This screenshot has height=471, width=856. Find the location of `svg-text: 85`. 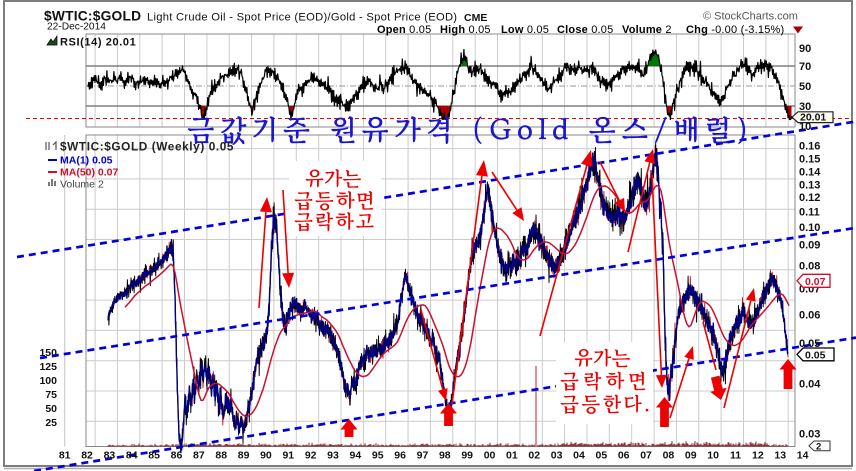

svg-text: 85 is located at coordinates (154, 456).